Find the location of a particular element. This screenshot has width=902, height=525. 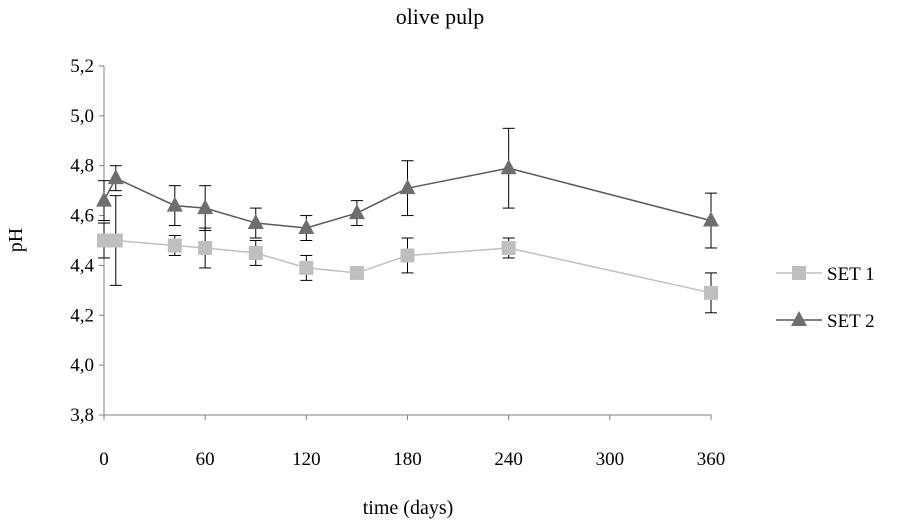

y-tick-label: 4,8 is located at coordinates (82, 166).